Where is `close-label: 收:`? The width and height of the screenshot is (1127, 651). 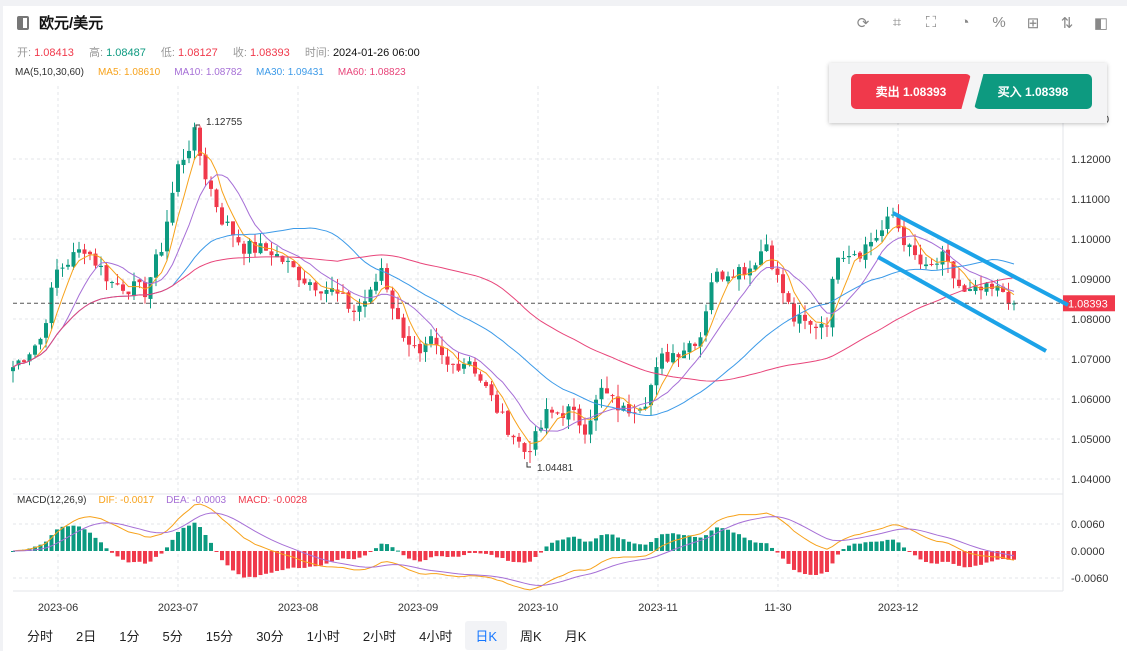
close-label: 收: is located at coordinates (239, 53).